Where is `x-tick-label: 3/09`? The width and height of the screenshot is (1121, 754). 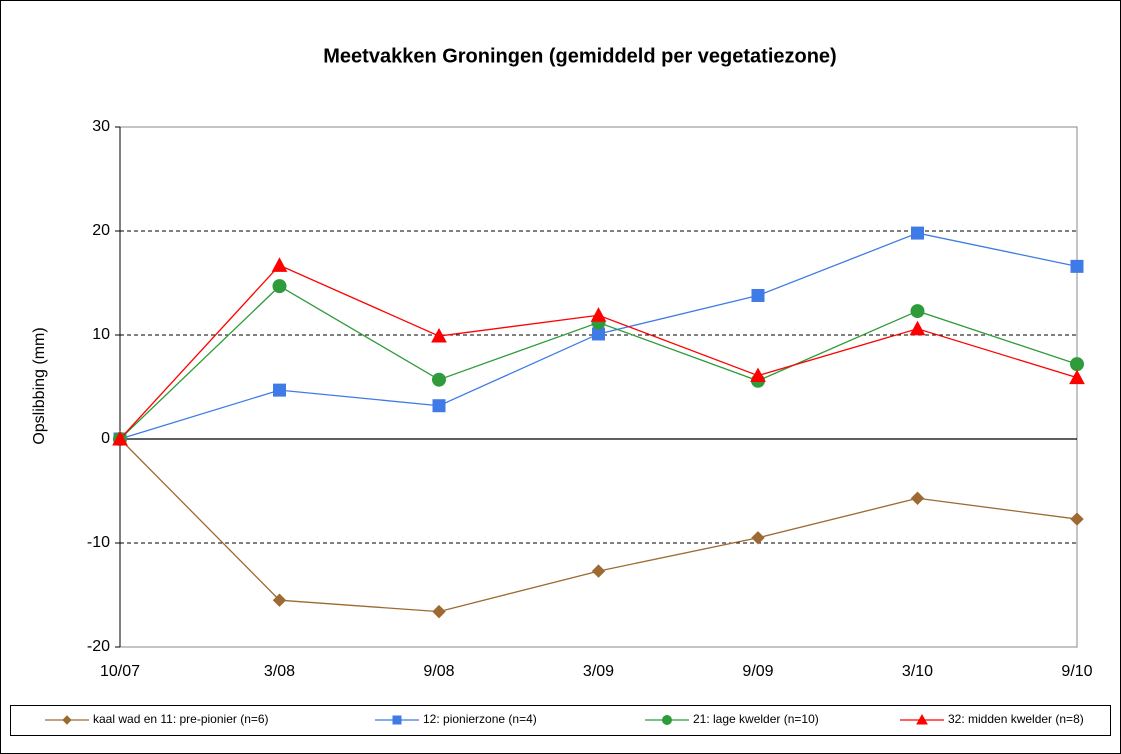
x-tick-label: 3/09 is located at coordinates (598, 671).